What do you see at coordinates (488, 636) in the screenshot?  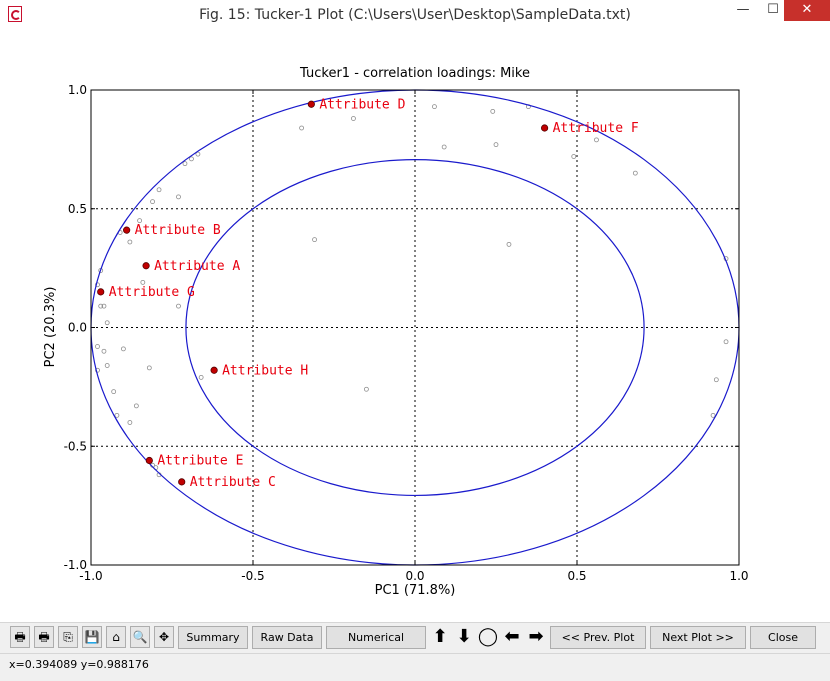 I see `circle-icon: ◯` at bounding box center [488, 636].